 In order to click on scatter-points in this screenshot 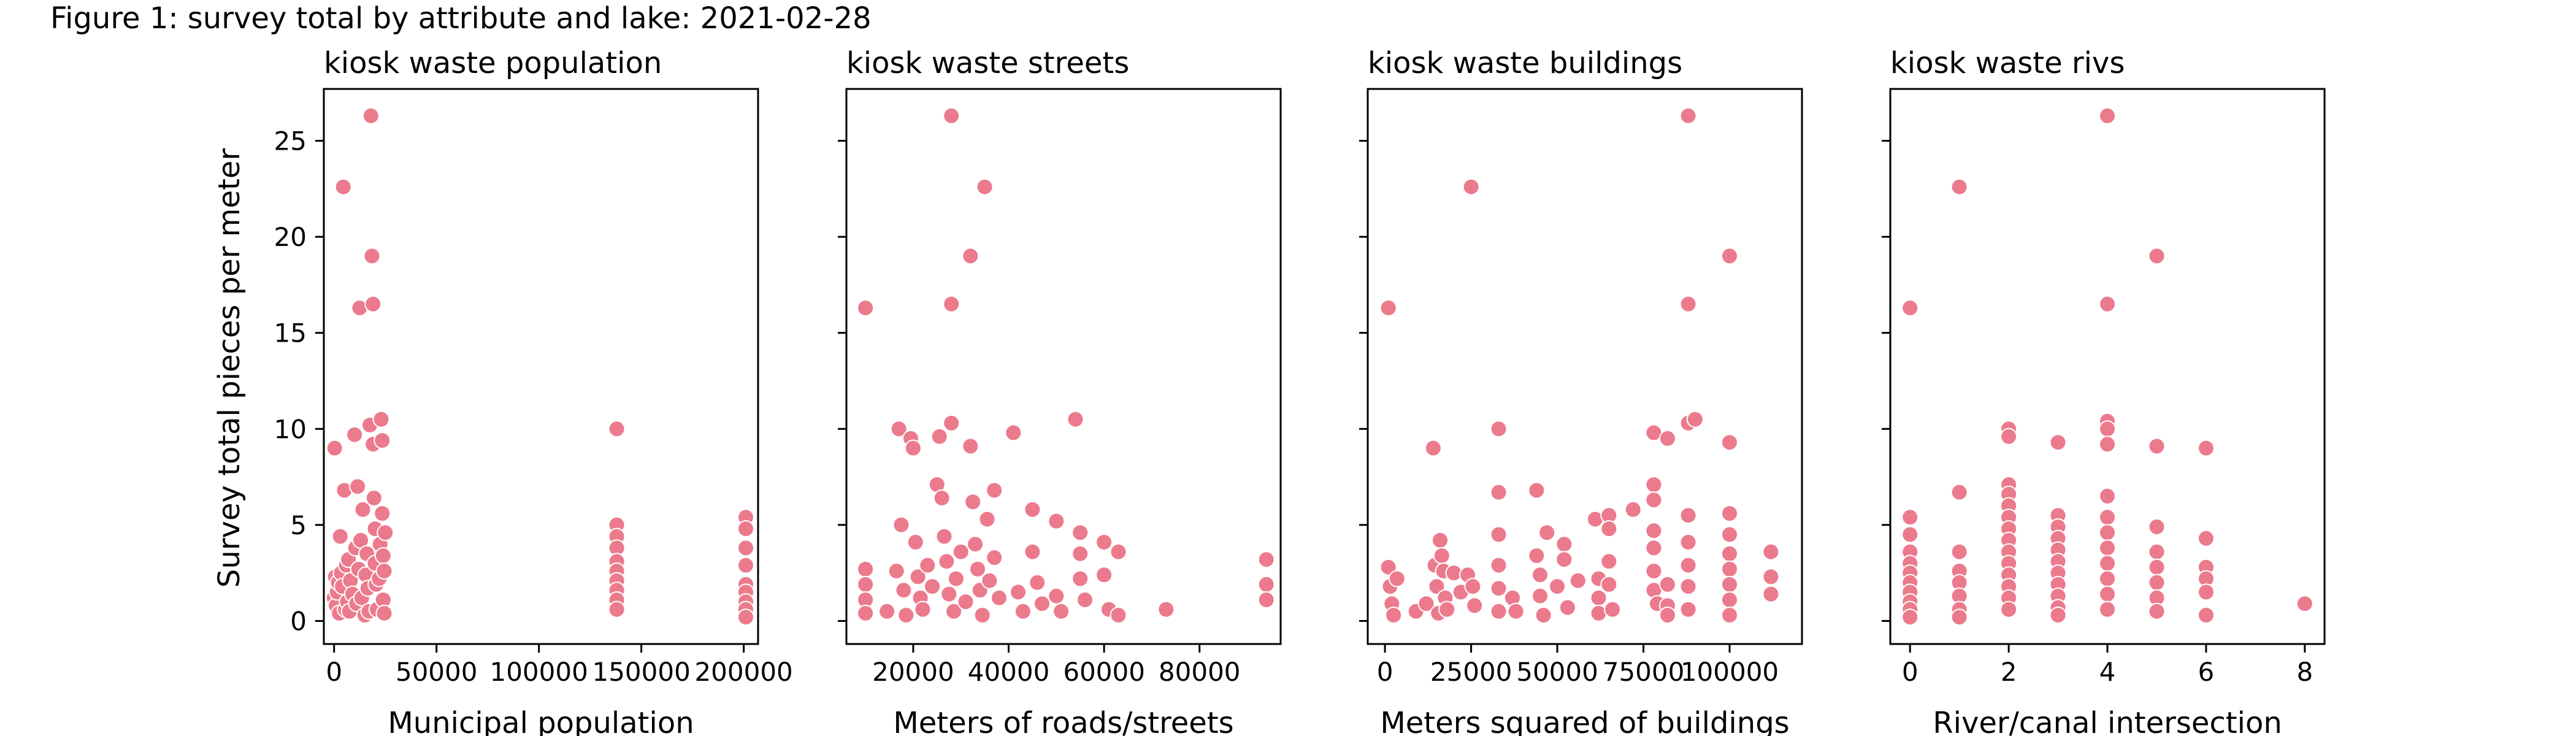, I will do `click(1066, 365)`.